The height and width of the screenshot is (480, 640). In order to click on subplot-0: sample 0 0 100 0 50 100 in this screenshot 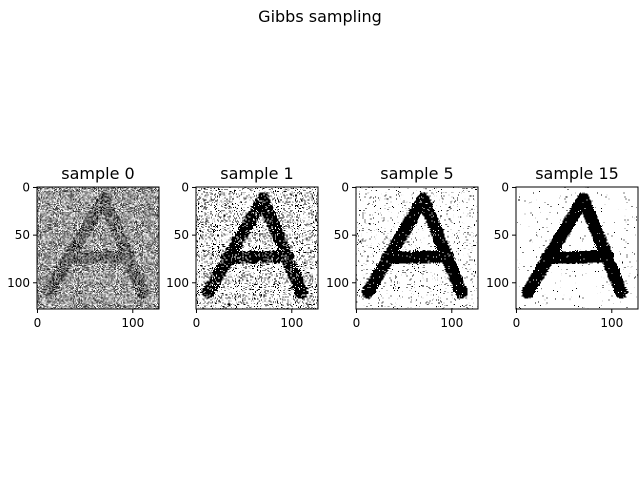, I will do `click(83, 247)`.